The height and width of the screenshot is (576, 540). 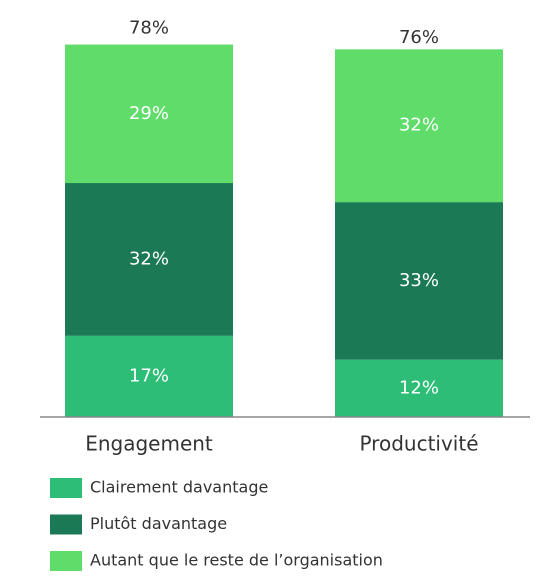 I want to click on value-label: 17%, so click(x=149, y=375).